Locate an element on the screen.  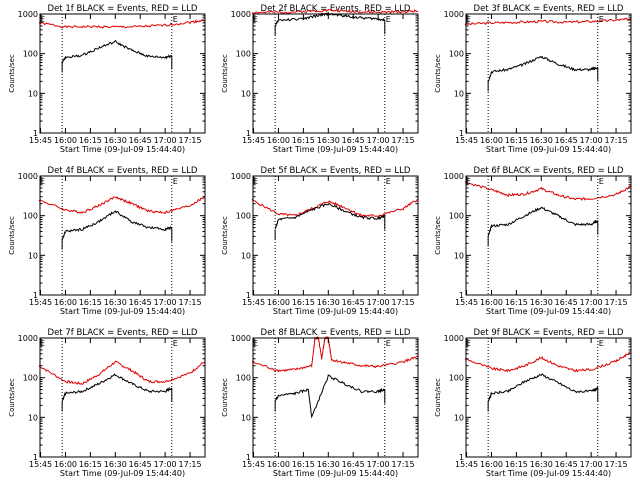
chart-title: Det 2f BLACK = Events, RED = LLD is located at coordinates (336, 9).